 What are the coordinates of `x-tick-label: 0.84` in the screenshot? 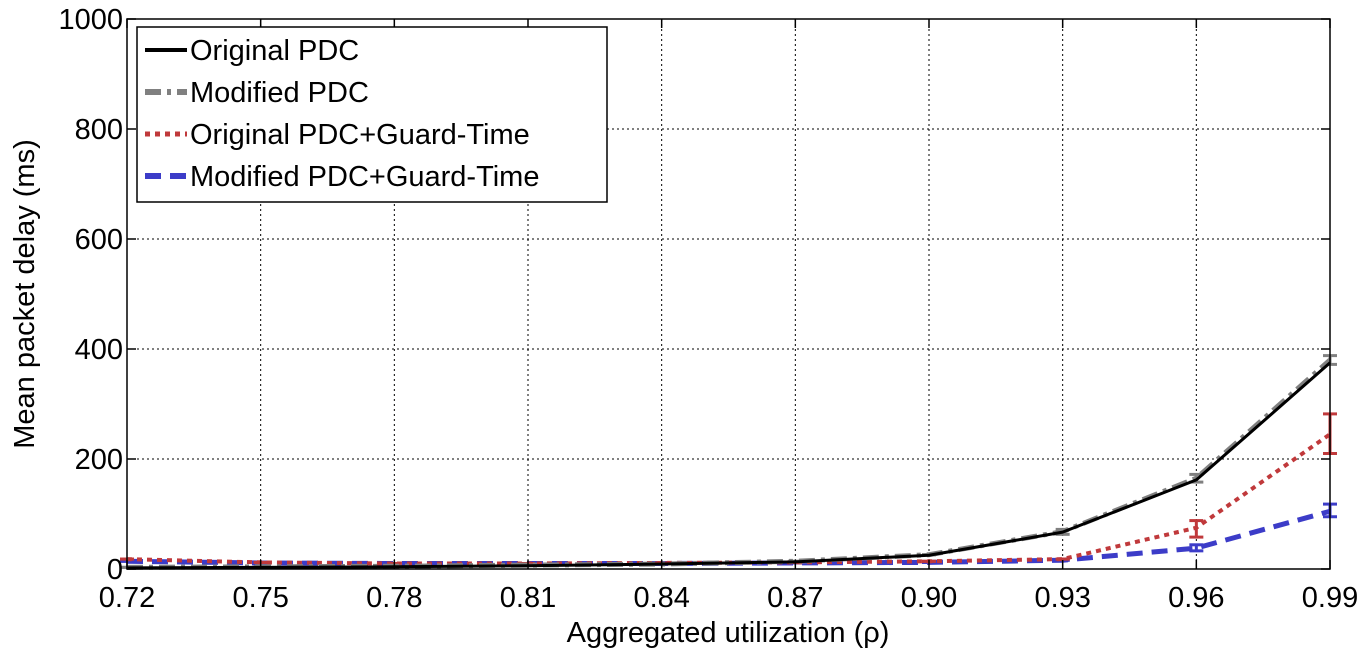 It's located at (661, 598).